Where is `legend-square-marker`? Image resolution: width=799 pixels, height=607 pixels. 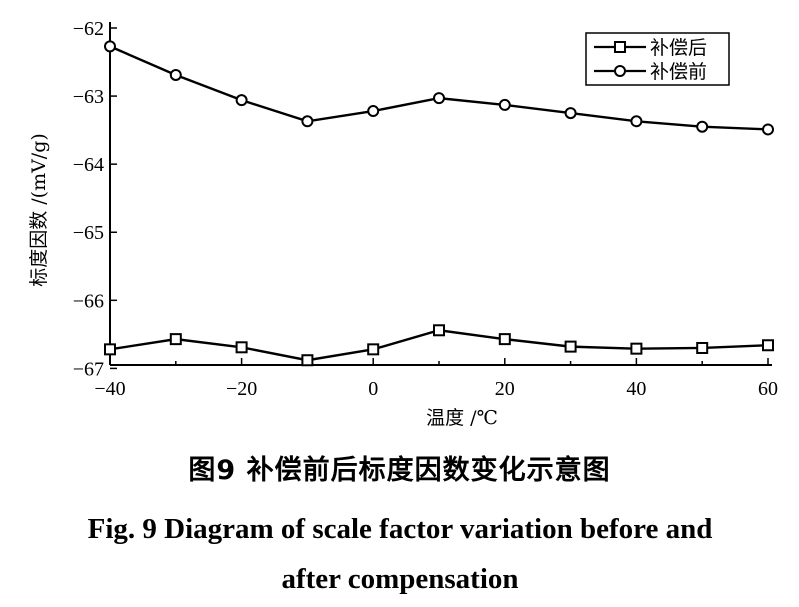
legend-square-marker is located at coordinates (620, 47).